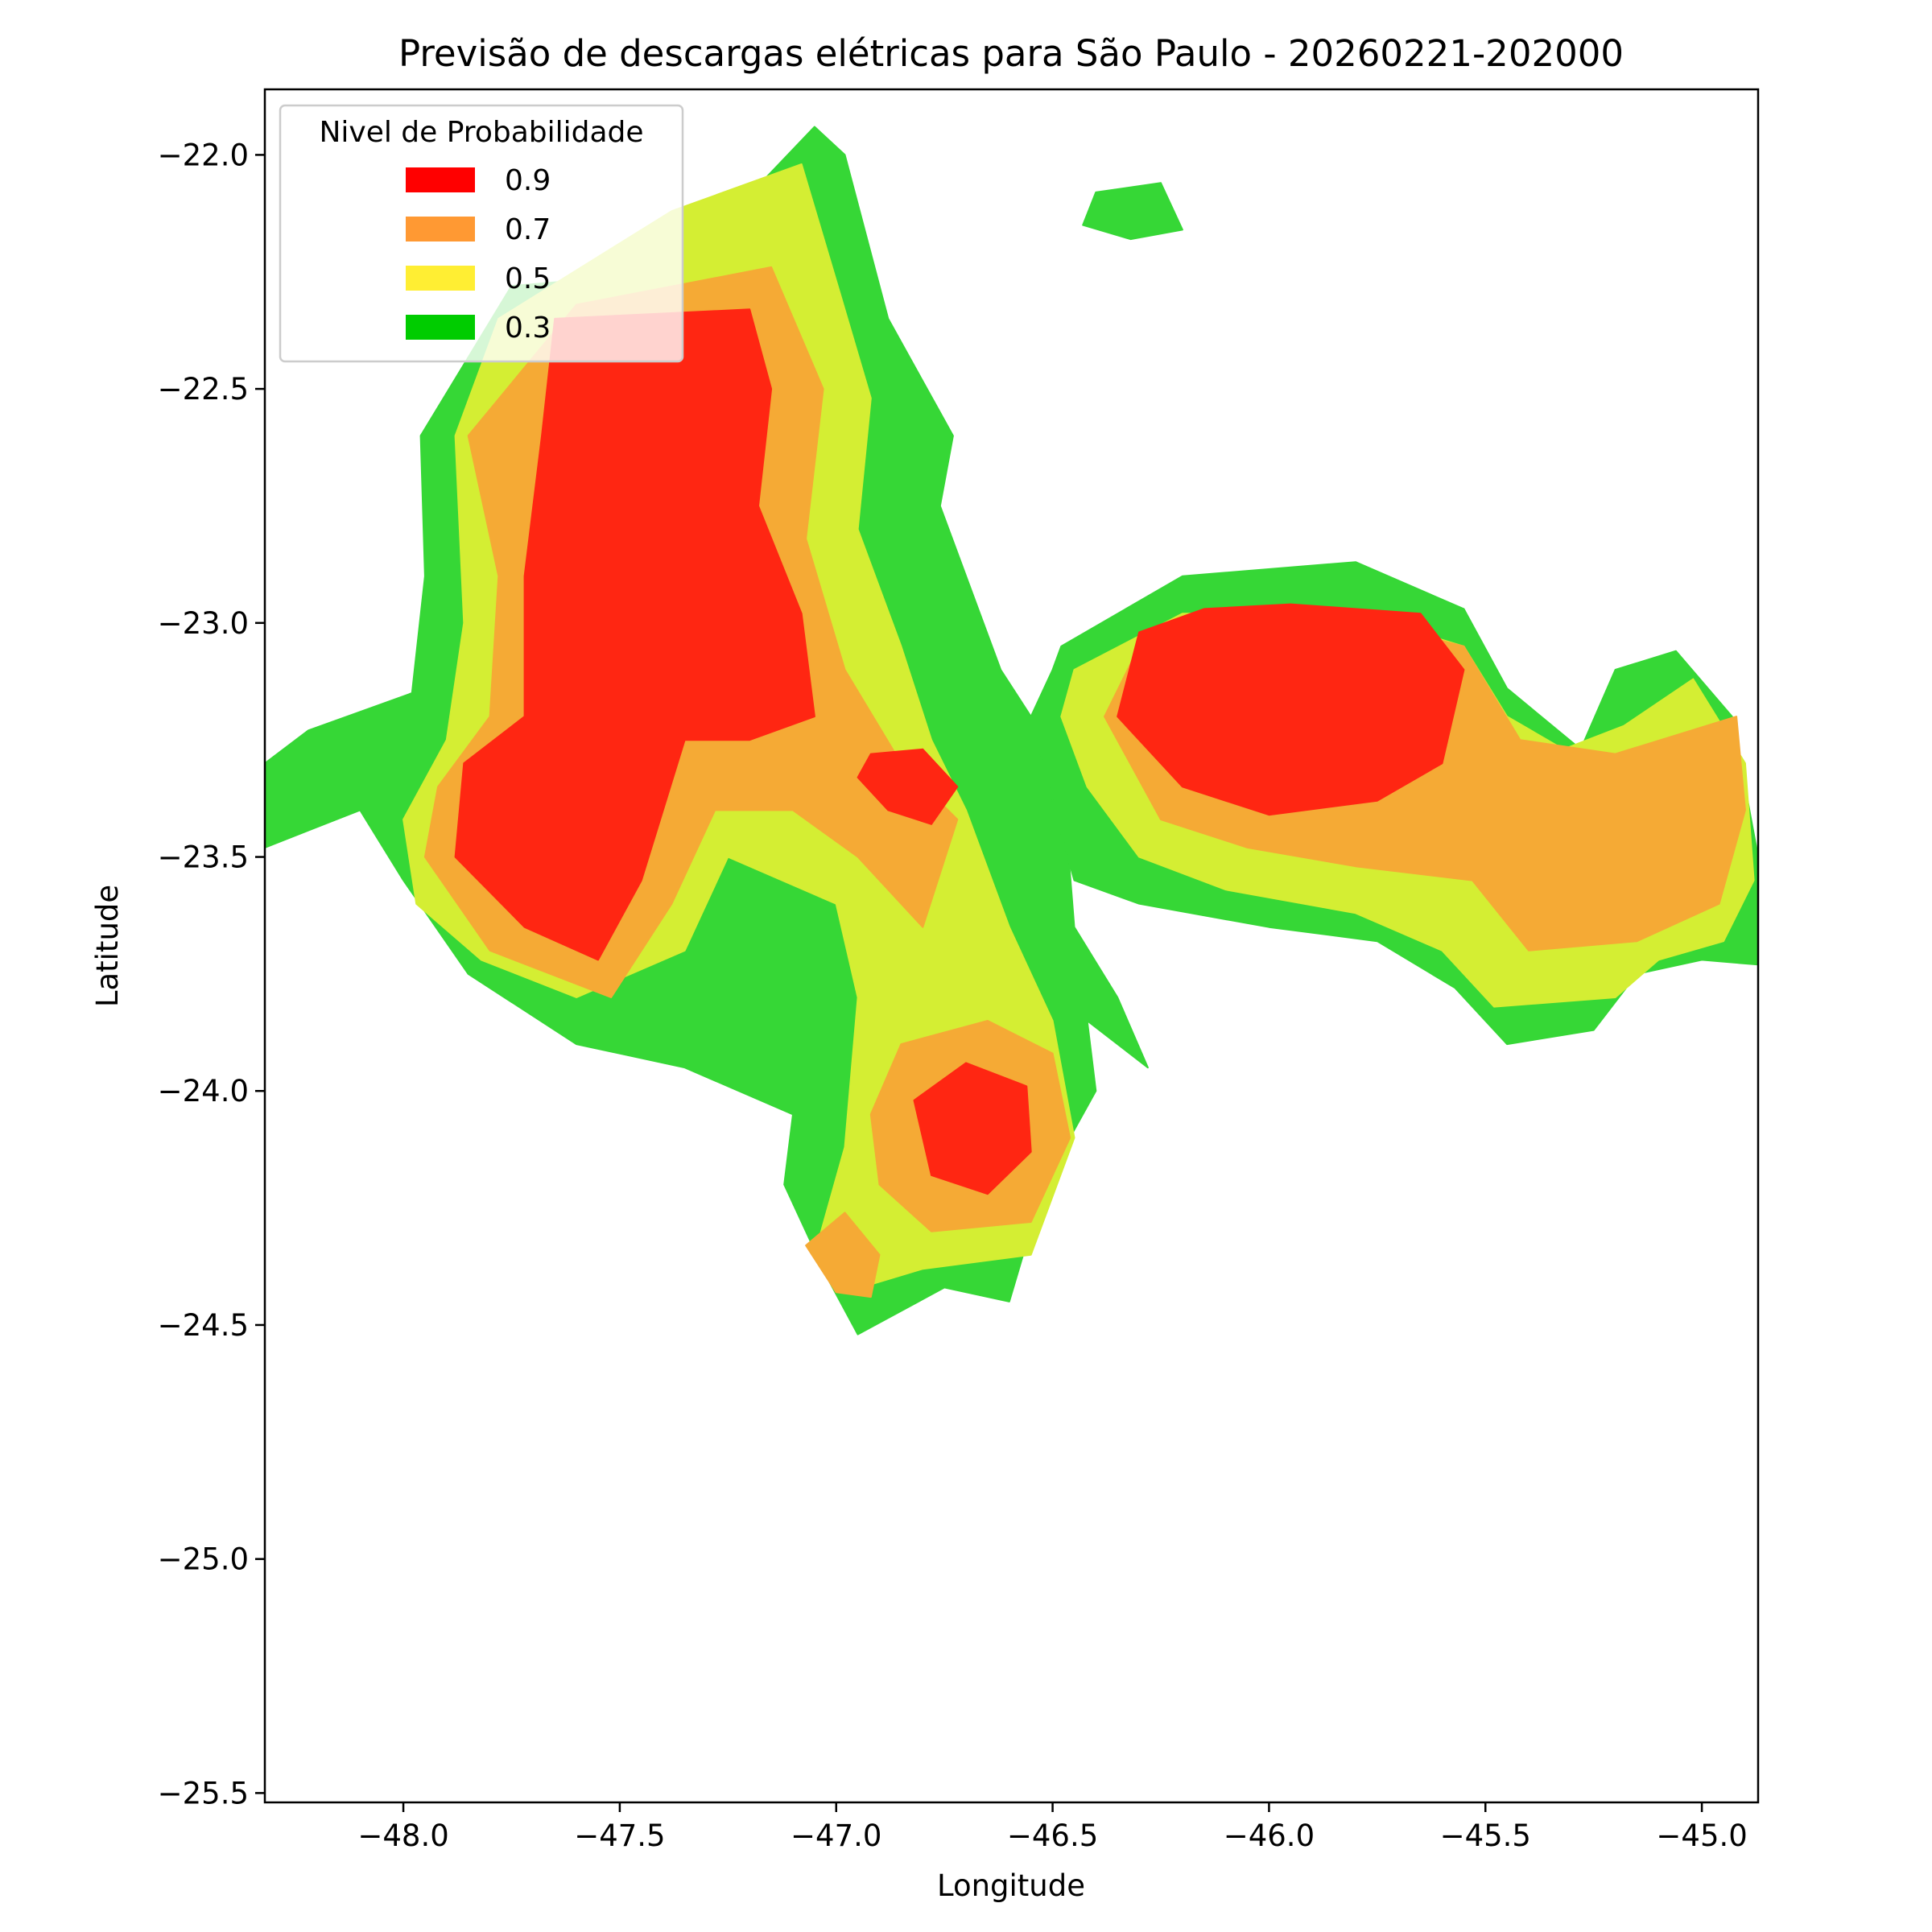 The image size is (1932, 1932). I want to click on legend-label: 0.5, so click(528, 278).